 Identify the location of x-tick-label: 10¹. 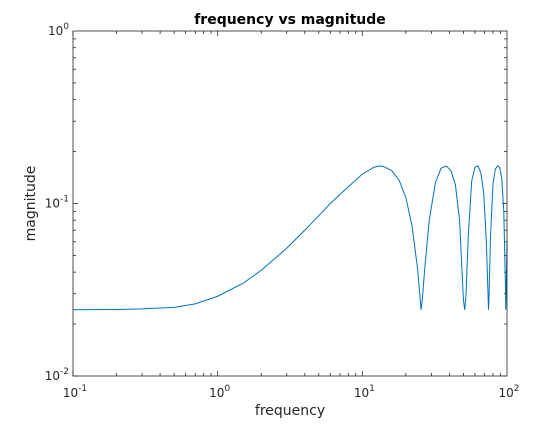
(364, 392).